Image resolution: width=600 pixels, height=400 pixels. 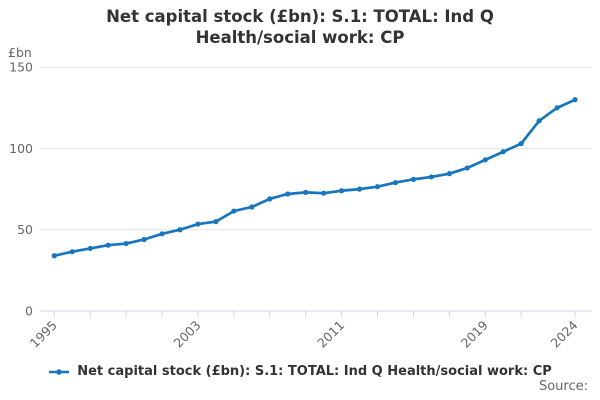 What do you see at coordinates (186, 334) in the screenshot?
I see `x-tick-label: 2003` at bounding box center [186, 334].